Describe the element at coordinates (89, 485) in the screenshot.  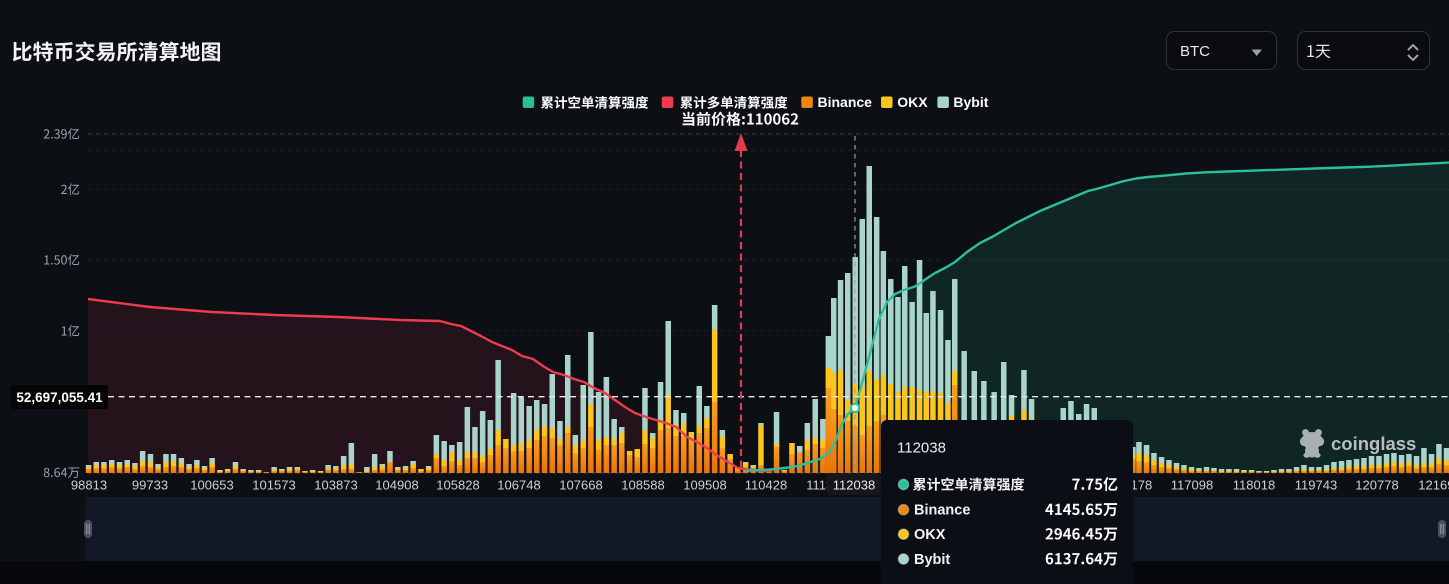
I see `svg-text: 98813` at that location.